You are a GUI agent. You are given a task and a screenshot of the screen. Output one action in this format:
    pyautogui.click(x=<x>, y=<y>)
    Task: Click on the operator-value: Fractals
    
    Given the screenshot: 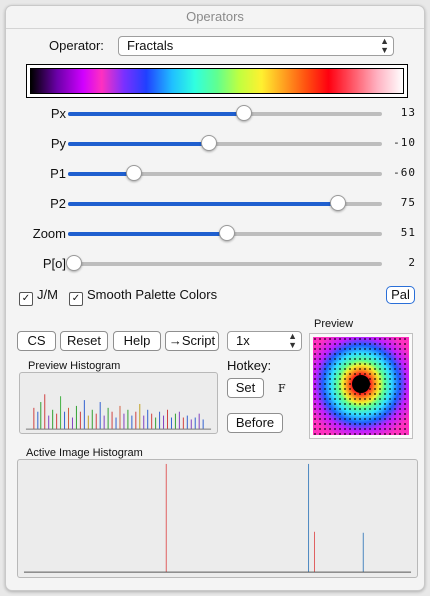 What is the action you would take?
    pyautogui.click(x=150, y=45)
    